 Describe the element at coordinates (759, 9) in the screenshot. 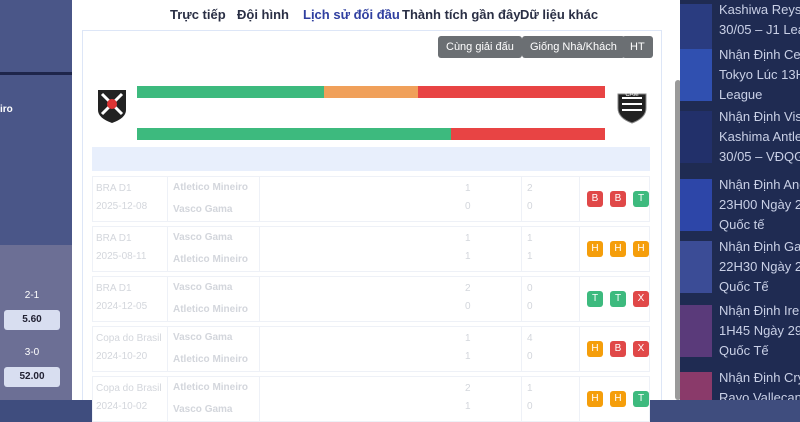

I see `news-line: Kashiwa Reys` at that location.